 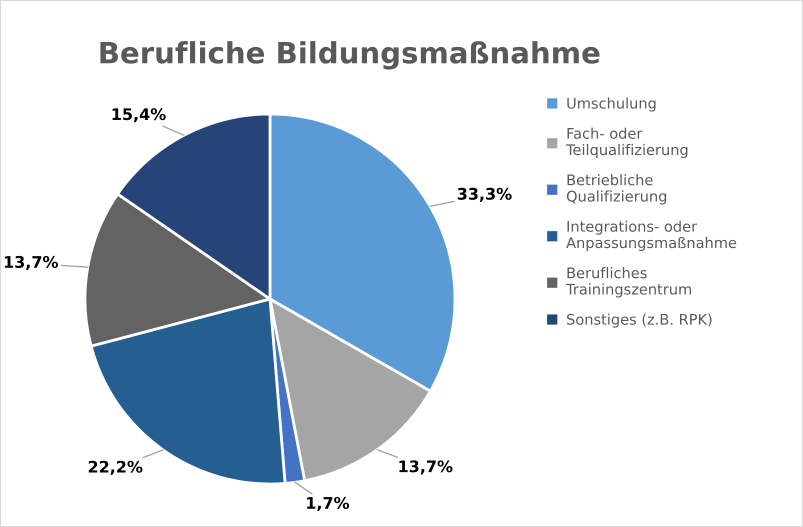 What do you see at coordinates (350, 55) in the screenshot?
I see `chart-title: Berufliche Bildungsmaßnahme` at bounding box center [350, 55].